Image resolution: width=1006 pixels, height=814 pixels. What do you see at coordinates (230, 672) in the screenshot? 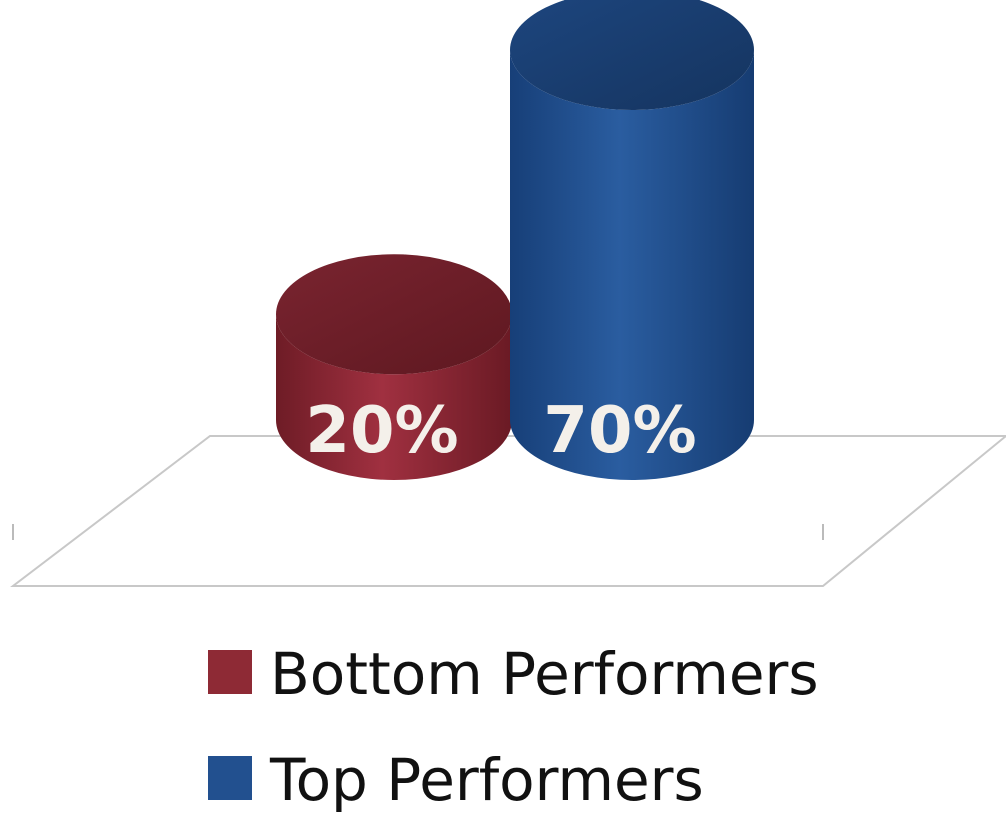
I see `legend-swatch-bottom-performers` at bounding box center [230, 672].